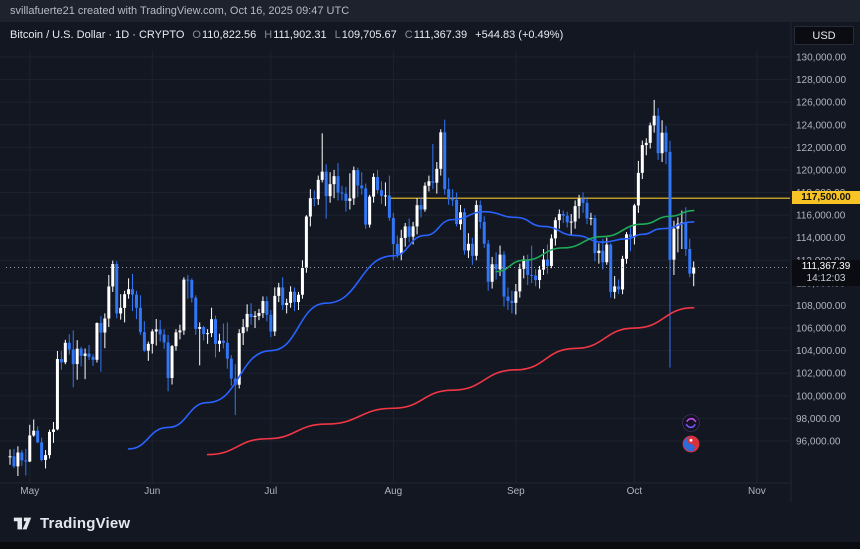 The height and width of the screenshot is (549, 860). Describe the element at coordinates (818, 442) in the screenshot. I see `svg-text: 96,000.00` at that location.